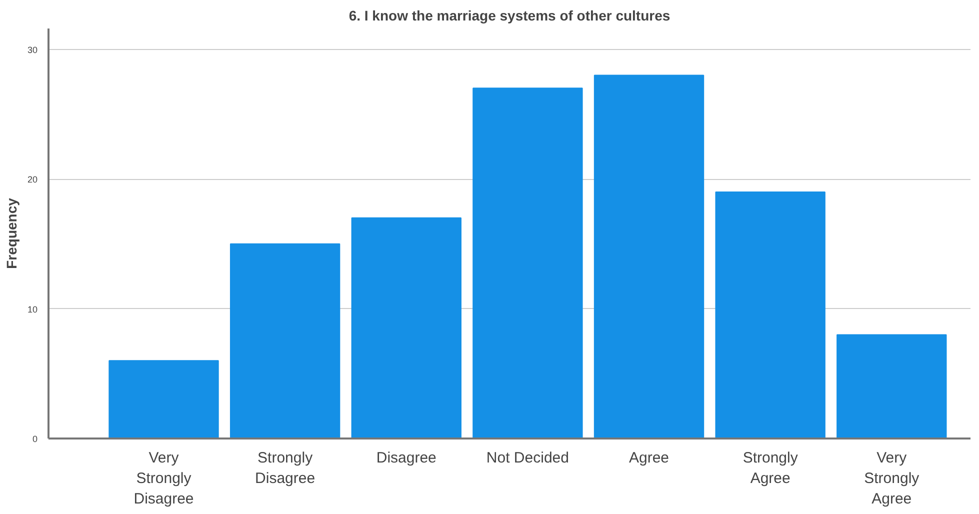 This screenshot has height=514, width=979. Describe the element at coordinates (11, 233) in the screenshot. I see `y-axis-title: Frequency` at that location.